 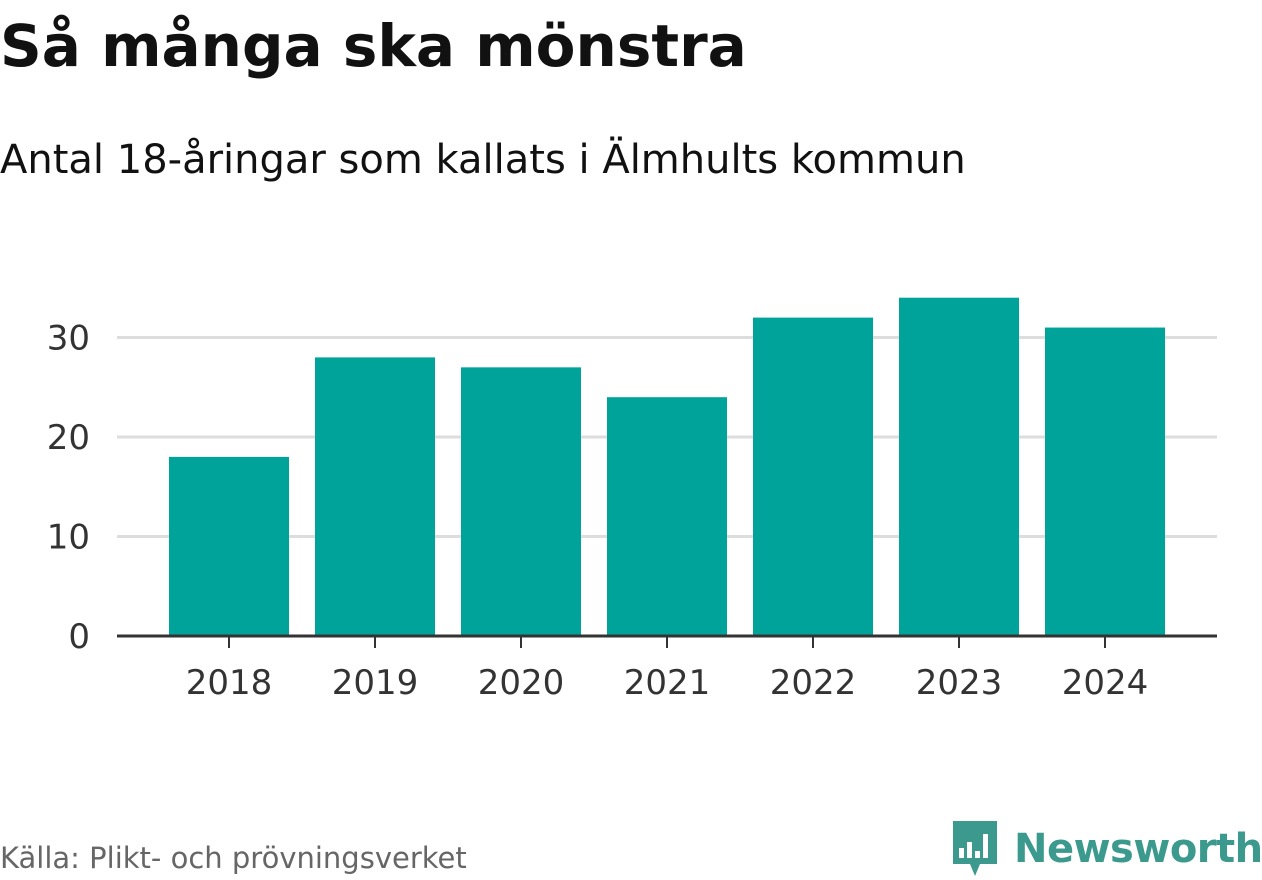 I want to click on x-tick-label: 2018, so click(x=229, y=683).